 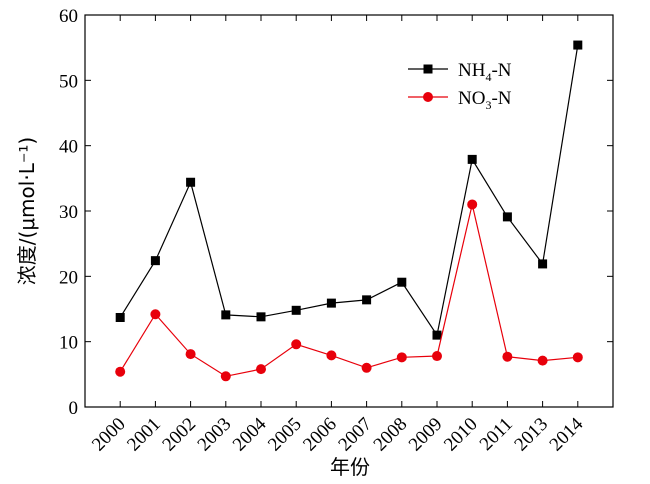 What do you see at coordinates (179, 435) in the screenshot?
I see `x-tick-label: 2002` at bounding box center [179, 435].